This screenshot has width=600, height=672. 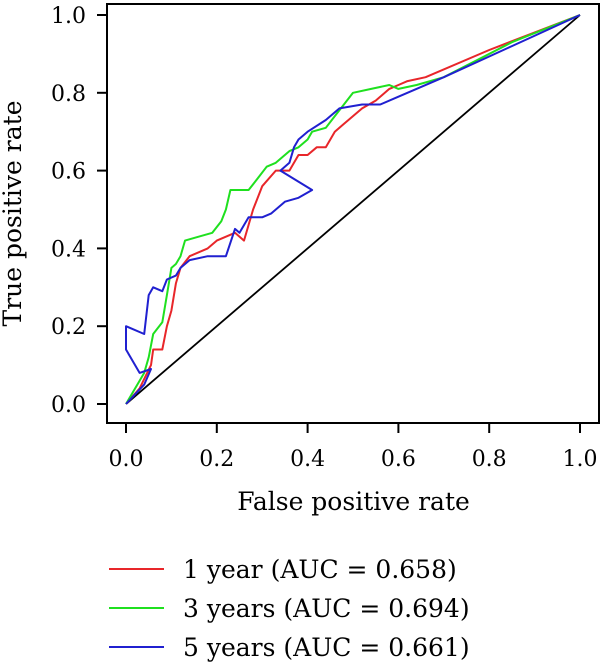 I want to click on x-axis-title: False positive rate, so click(x=353, y=501).